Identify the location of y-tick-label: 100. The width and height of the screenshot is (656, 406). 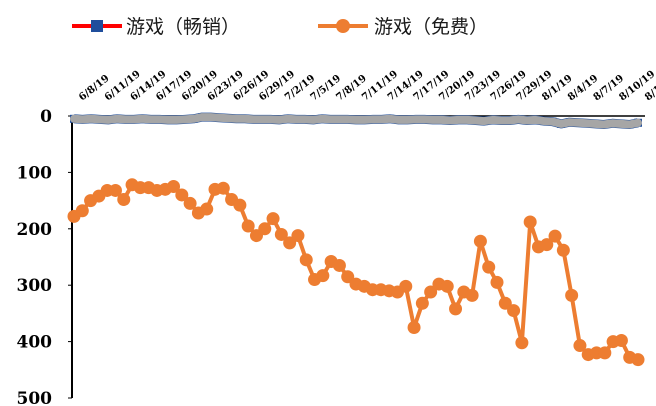
(35, 173).